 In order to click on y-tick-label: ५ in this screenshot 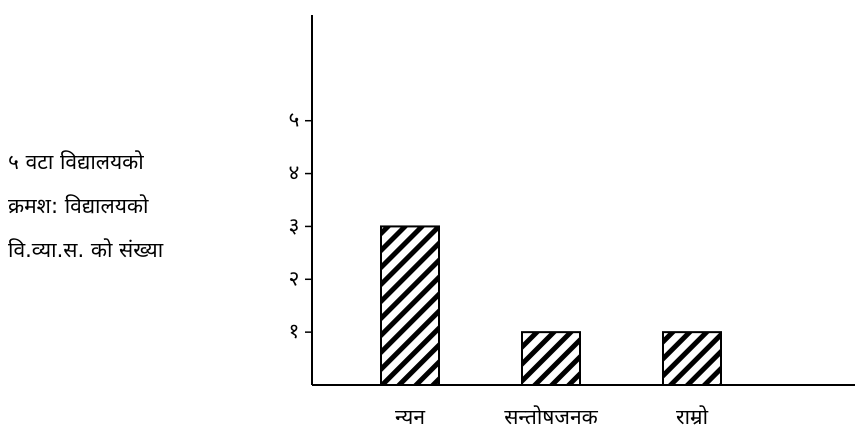, I will do `click(294, 120)`.